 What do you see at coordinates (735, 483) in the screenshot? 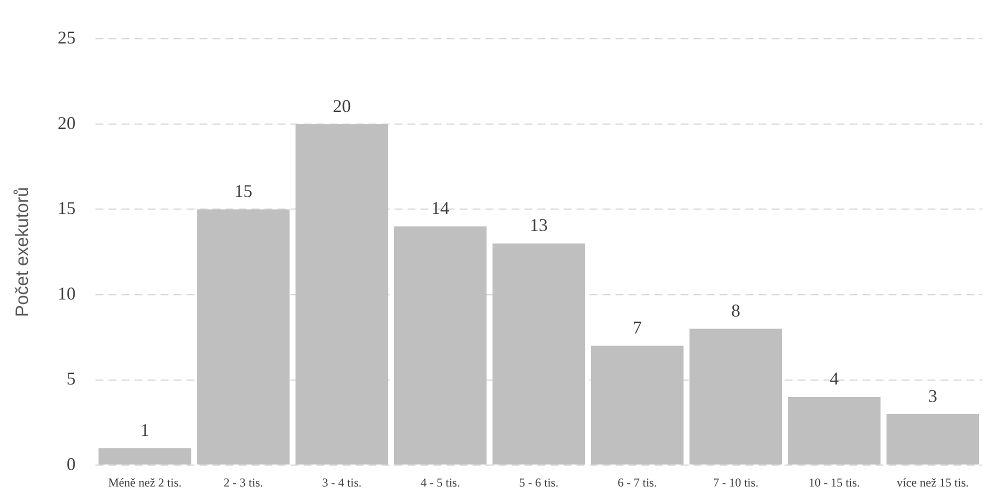
I see `x-tick-label: 7 - 10 tis.` at bounding box center [735, 483].